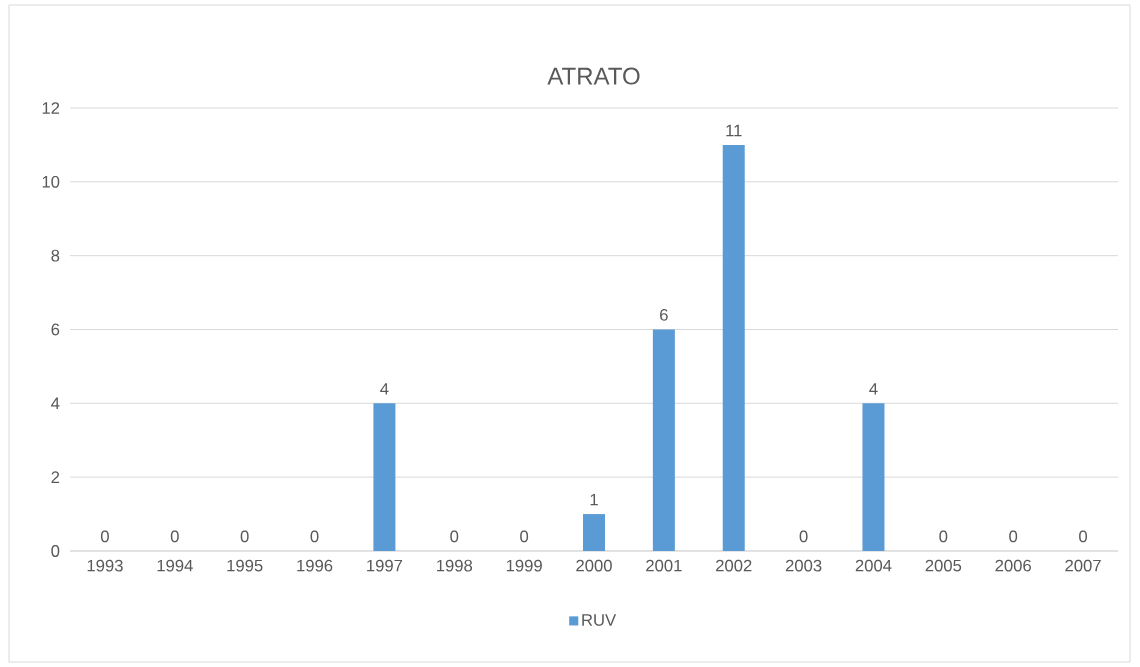  Describe the element at coordinates (55, 329) in the screenshot. I see `y-tick-label: 6` at that location.